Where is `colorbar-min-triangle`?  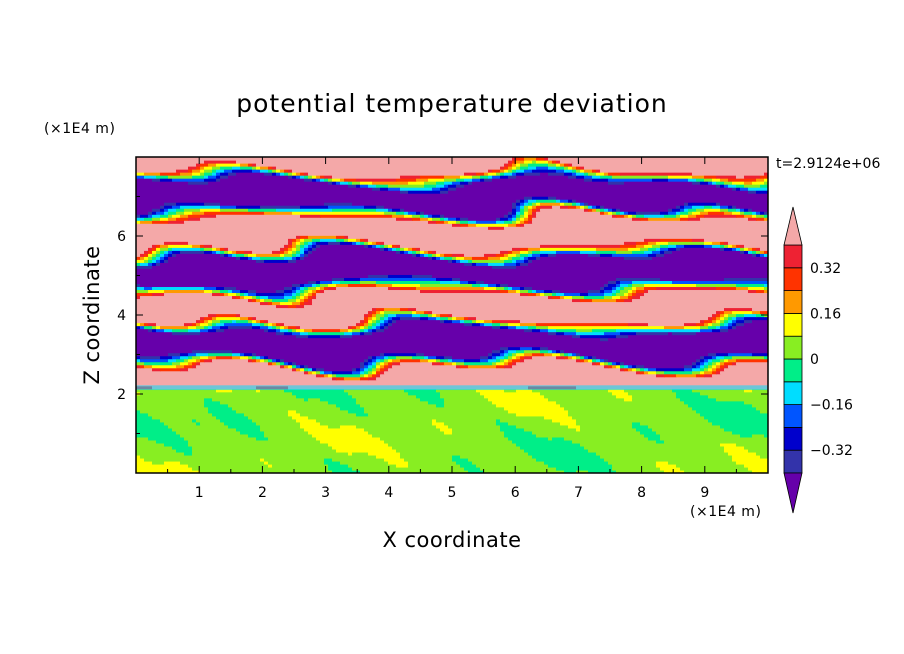 colorbar-min-triangle is located at coordinates (793, 493).